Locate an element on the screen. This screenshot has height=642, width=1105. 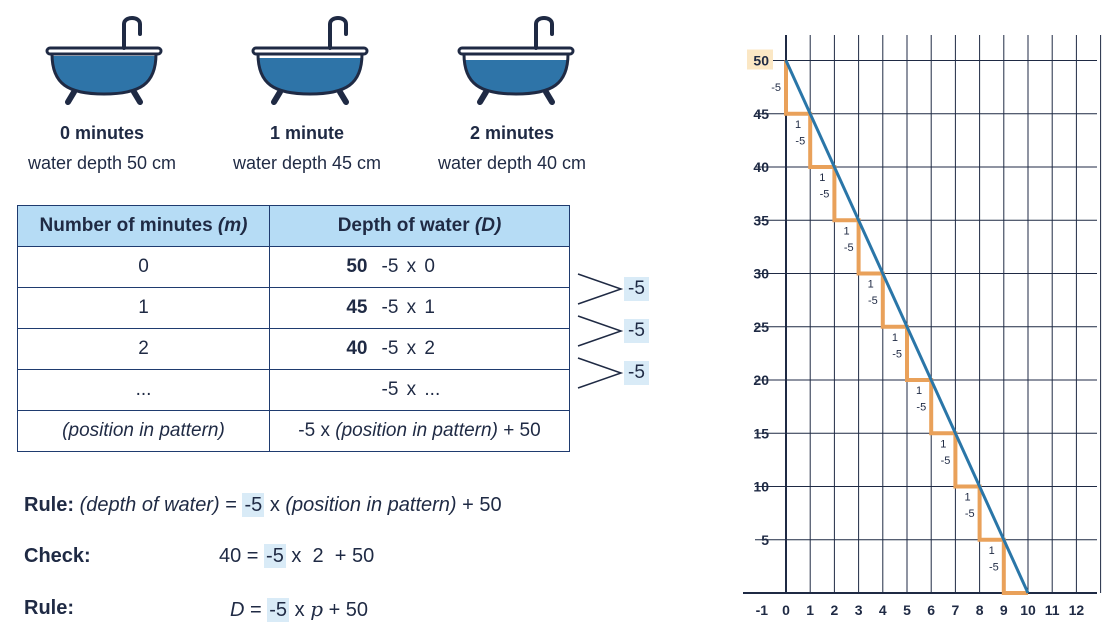
x-tick-label: 2 is located at coordinates (835, 610).